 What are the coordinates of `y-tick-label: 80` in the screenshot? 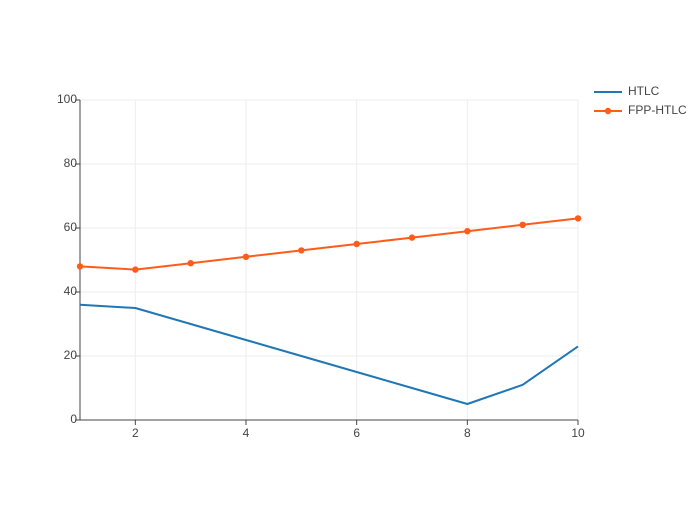 It's located at (71, 163).